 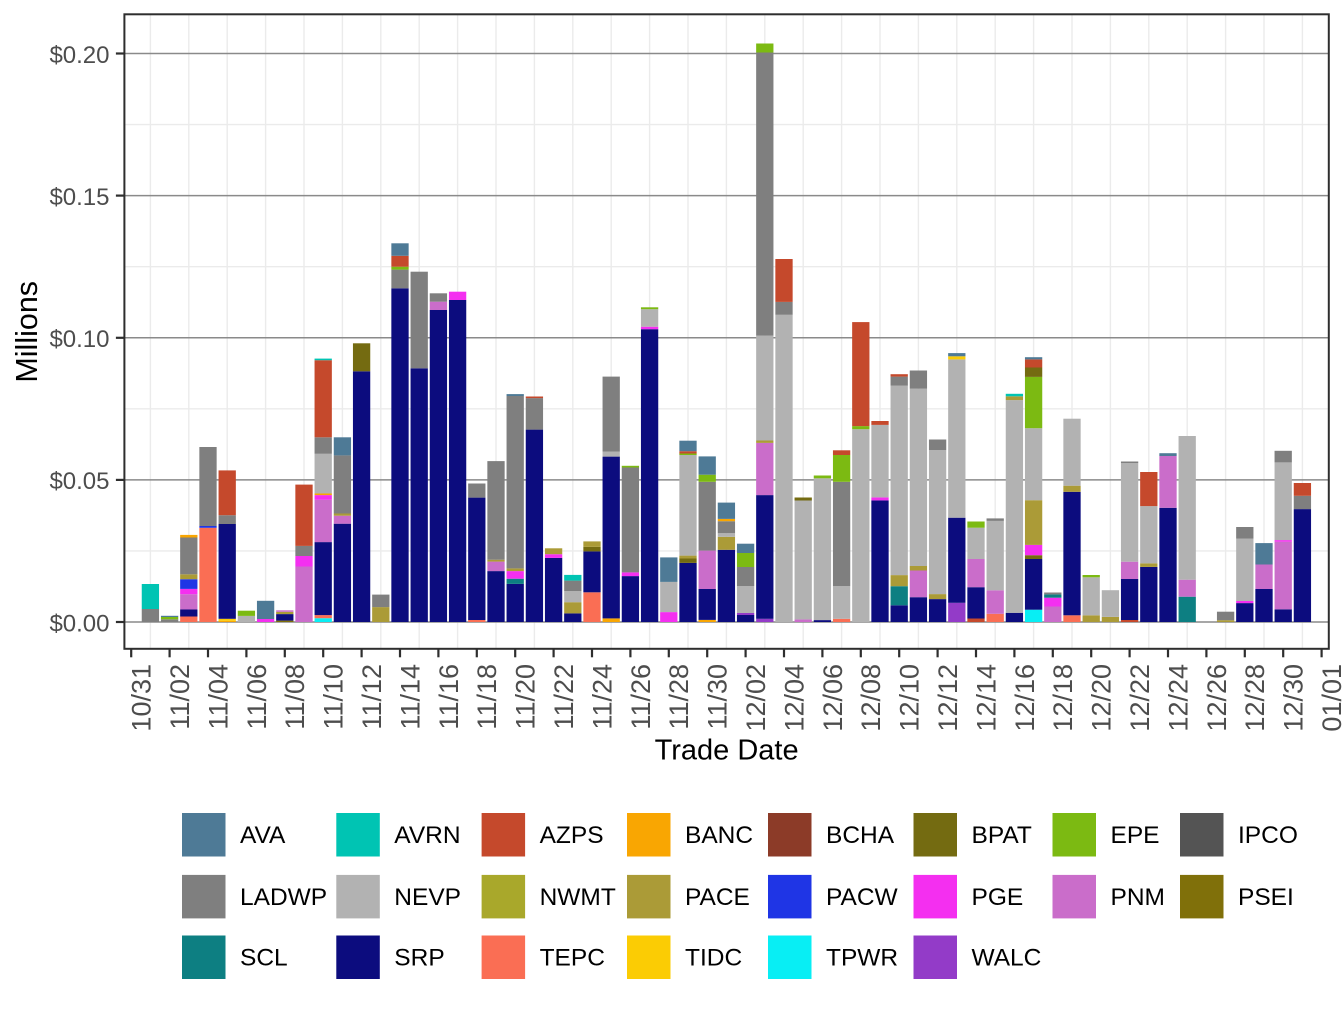 What do you see at coordinates (79, 55) in the screenshot?
I see `svg-text: $0.20` at bounding box center [79, 55].